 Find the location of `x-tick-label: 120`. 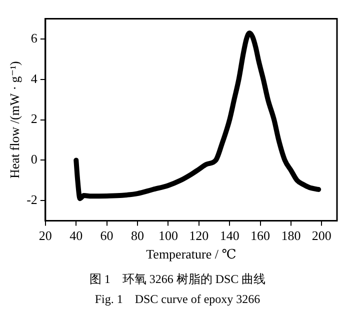

x-tick-label: 120 is located at coordinates (199, 236).